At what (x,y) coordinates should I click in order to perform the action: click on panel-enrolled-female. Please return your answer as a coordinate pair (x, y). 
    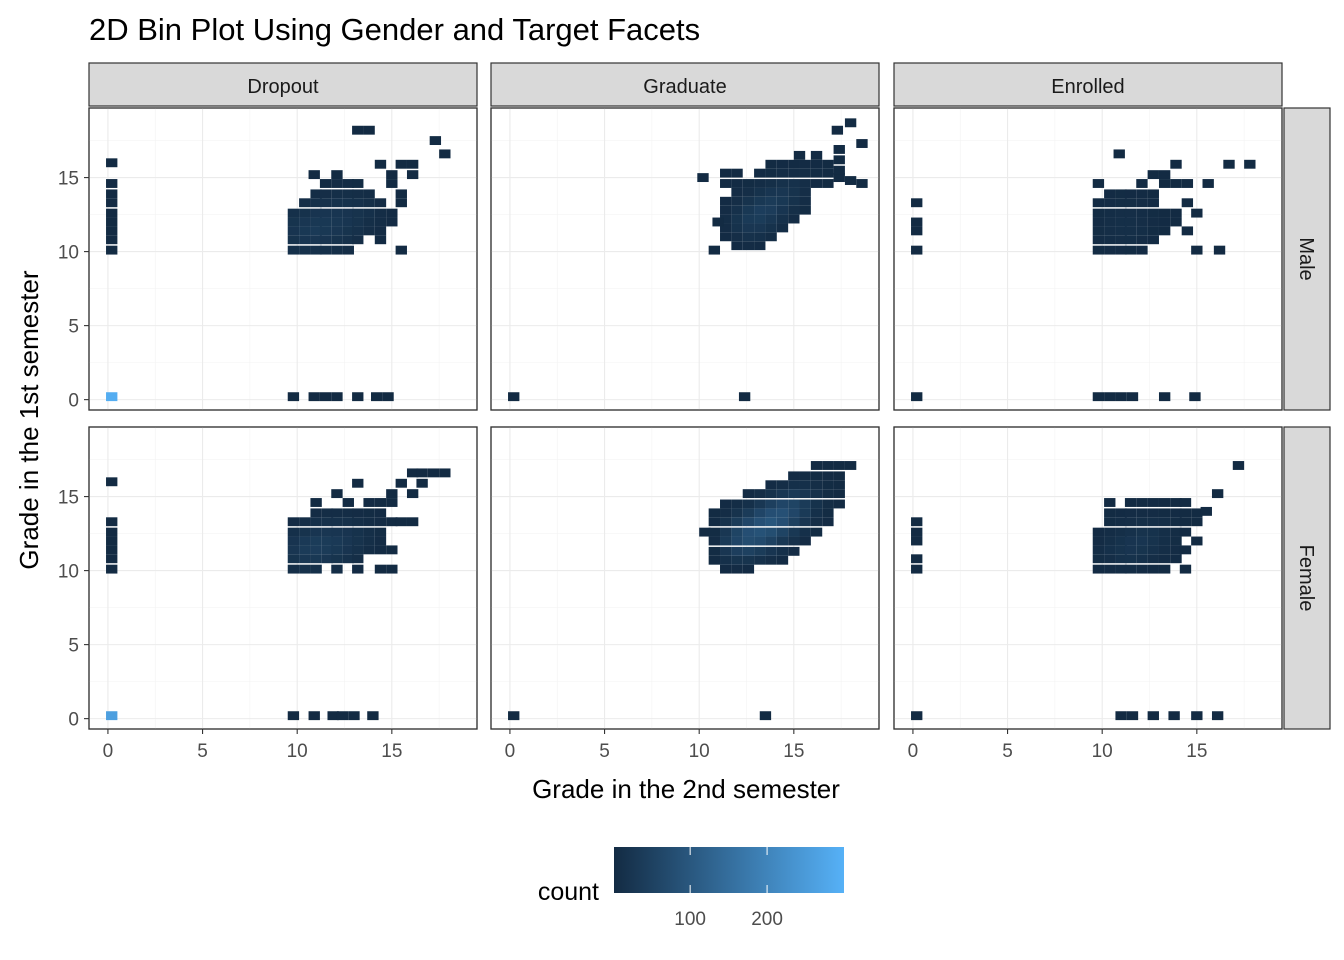
    Looking at the image, I should click on (1088, 578).